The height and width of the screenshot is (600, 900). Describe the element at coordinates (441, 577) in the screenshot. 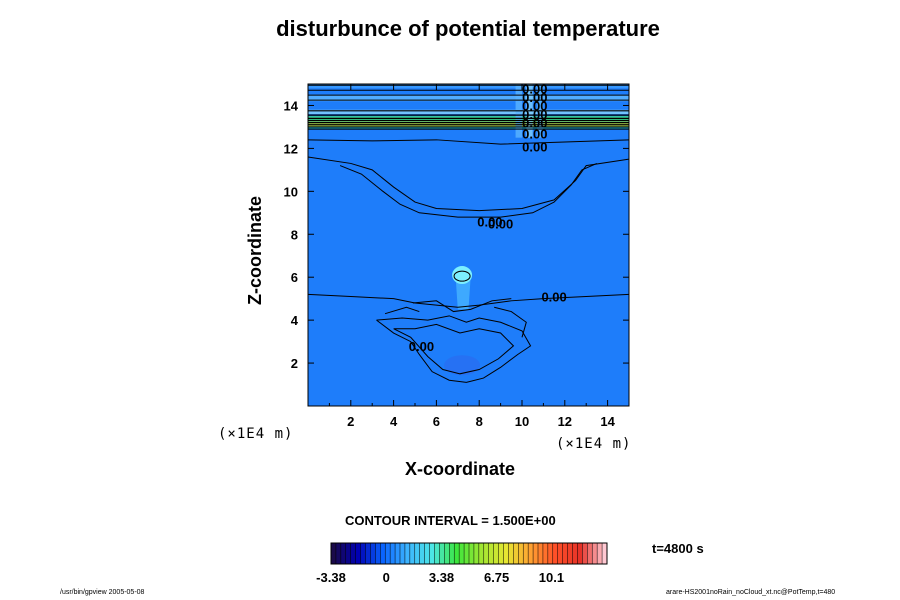

I see `colorbar-tick-label: 3.38` at that location.